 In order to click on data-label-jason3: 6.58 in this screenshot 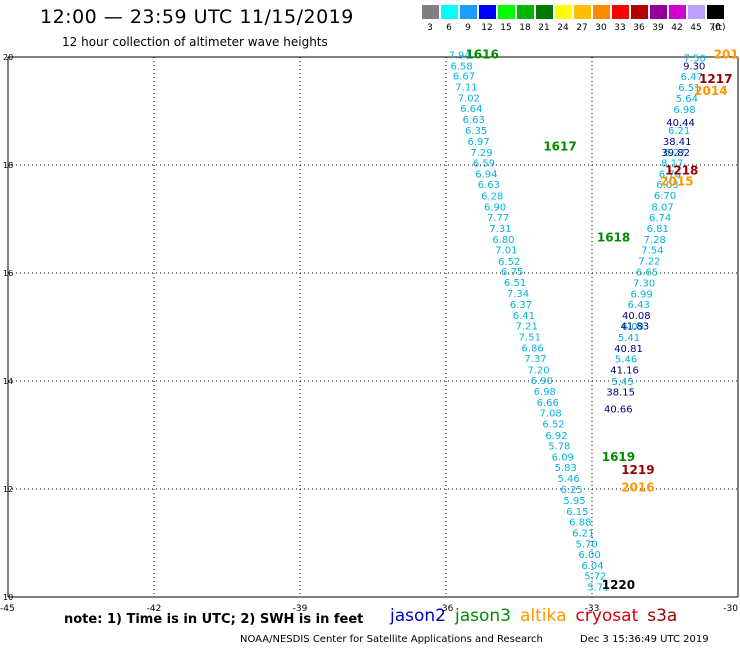, I will do `click(461, 66)`.